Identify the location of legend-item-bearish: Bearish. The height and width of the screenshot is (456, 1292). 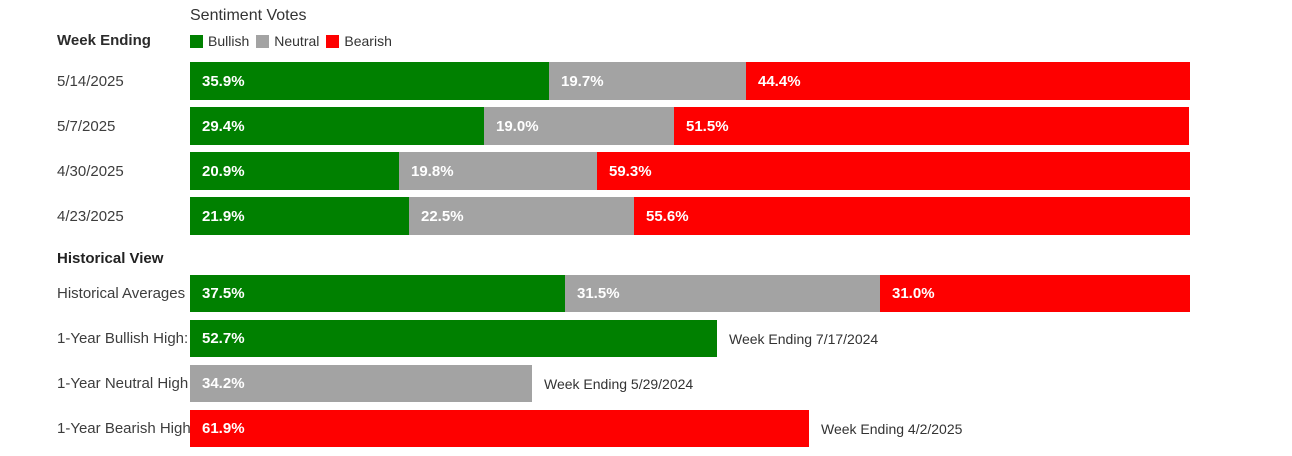
(359, 41).